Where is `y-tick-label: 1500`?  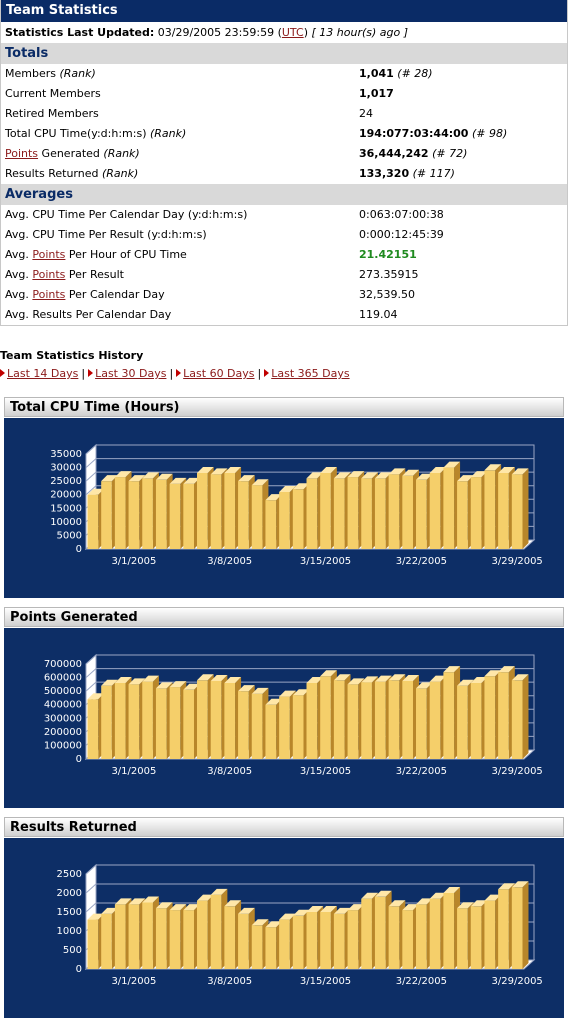 y-tick-label: 1500 is located at coordinates (69, 912).